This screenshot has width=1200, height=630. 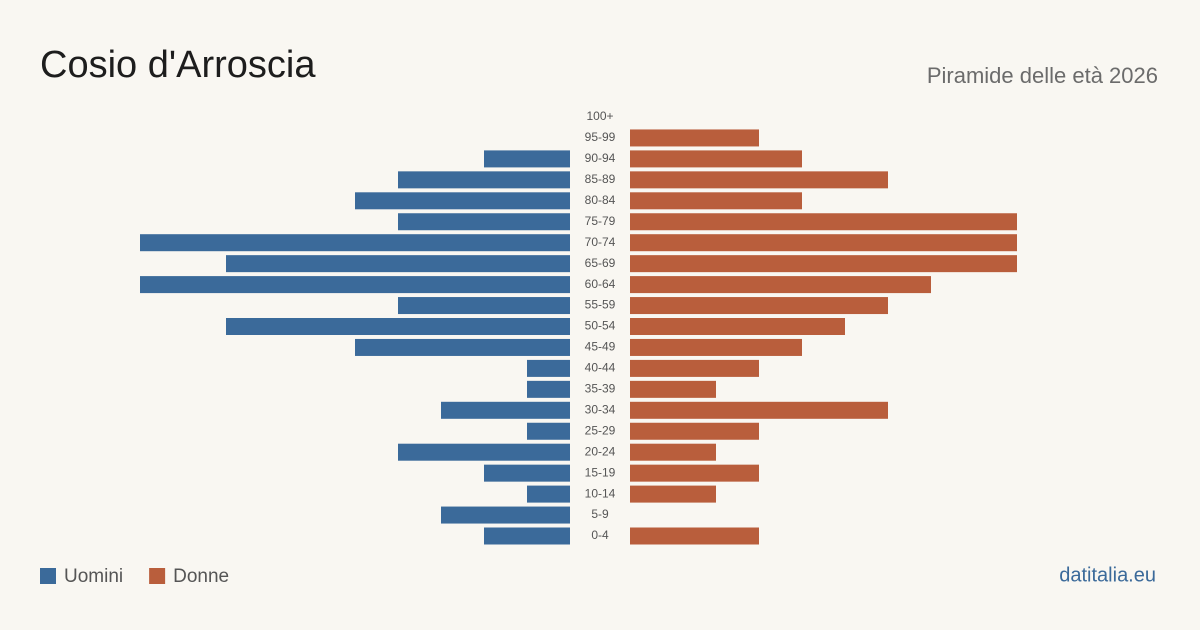 What do you see at coordinates (600, 493) in the screenshot?
I see `age-label: 10-14` at bounding box center [600, 493].